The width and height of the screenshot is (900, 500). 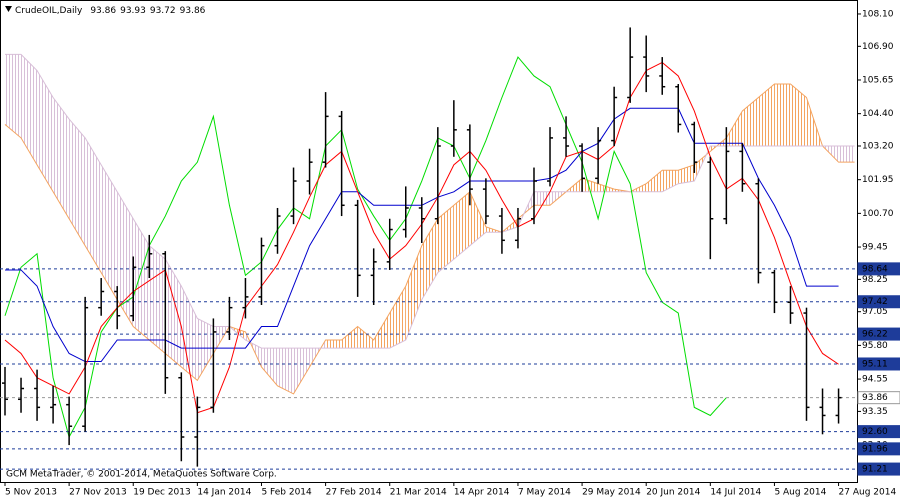 I want to click on y-tick-label: 100.70, so click(x=878, y=214).